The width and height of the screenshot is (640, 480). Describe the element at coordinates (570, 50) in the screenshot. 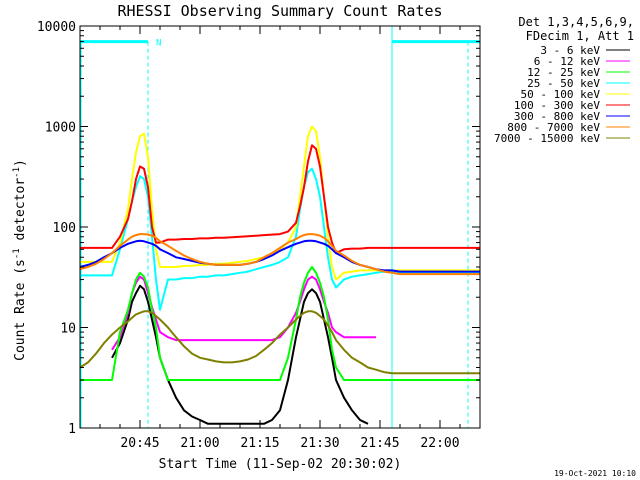

I see `legend-entry-label-0: 3 - 6 keV` at that location.